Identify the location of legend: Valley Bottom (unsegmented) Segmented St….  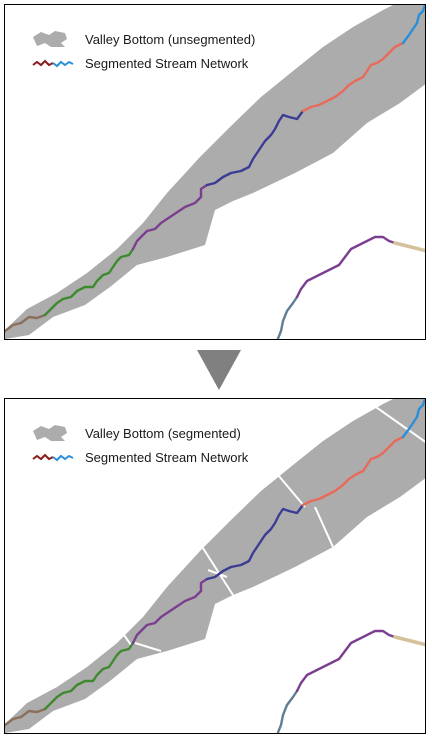
(143, 51).